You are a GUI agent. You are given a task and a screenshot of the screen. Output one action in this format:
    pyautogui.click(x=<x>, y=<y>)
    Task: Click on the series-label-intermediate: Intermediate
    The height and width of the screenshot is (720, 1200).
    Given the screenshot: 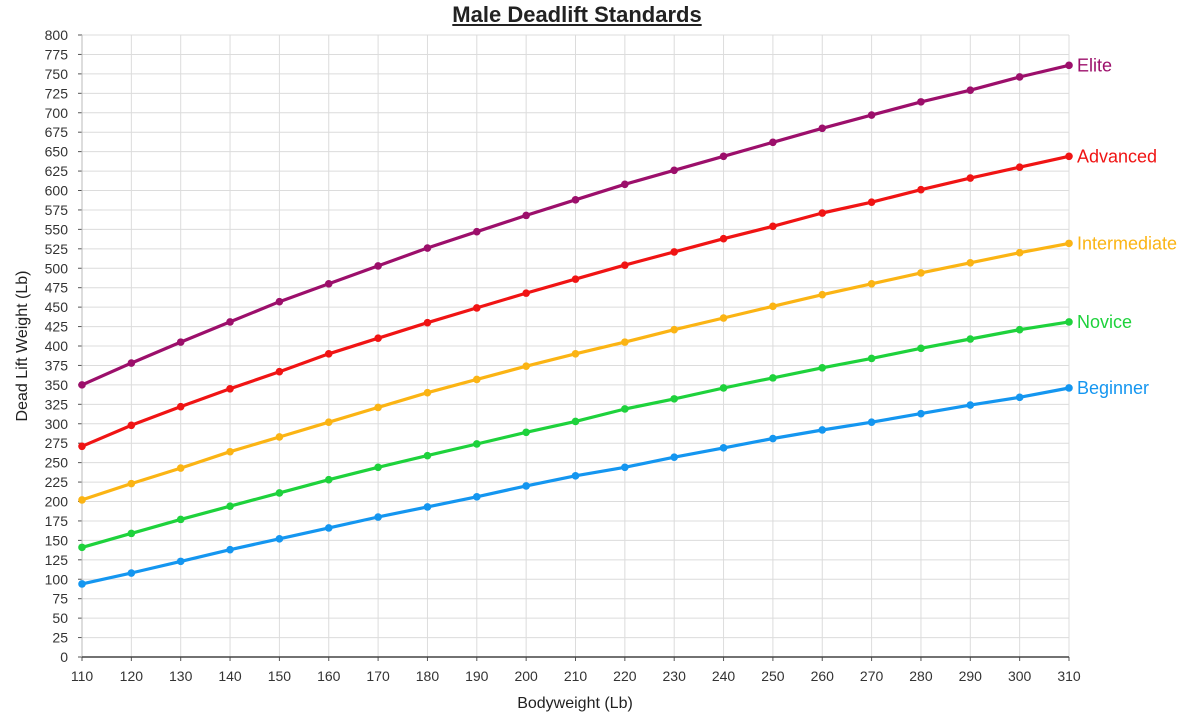 What is the action you would take?
    pyautogui.click(x=1127, y=243)
    